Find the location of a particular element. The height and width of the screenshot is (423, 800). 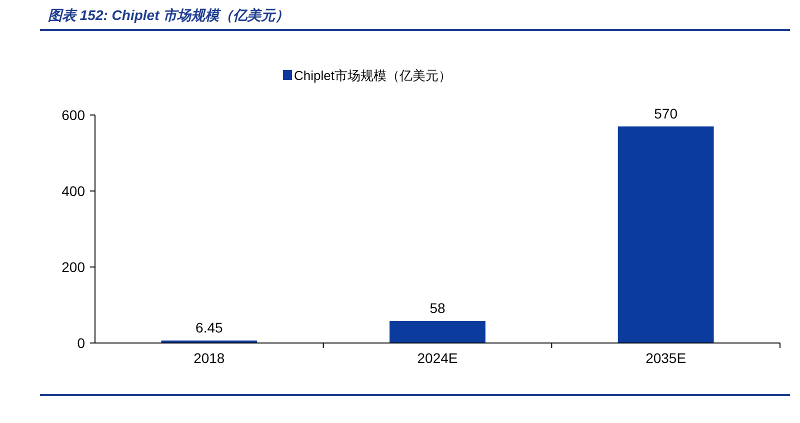

data-label: 6.45 is located at coordinates (210, 328).